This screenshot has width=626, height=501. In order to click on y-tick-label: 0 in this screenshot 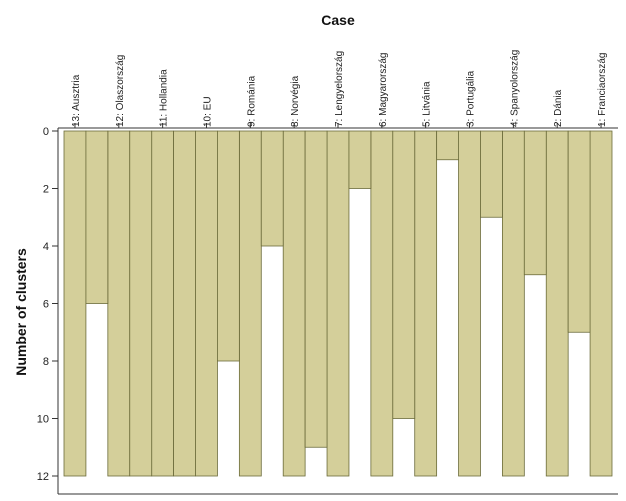, I will do `click(46, 132)`.